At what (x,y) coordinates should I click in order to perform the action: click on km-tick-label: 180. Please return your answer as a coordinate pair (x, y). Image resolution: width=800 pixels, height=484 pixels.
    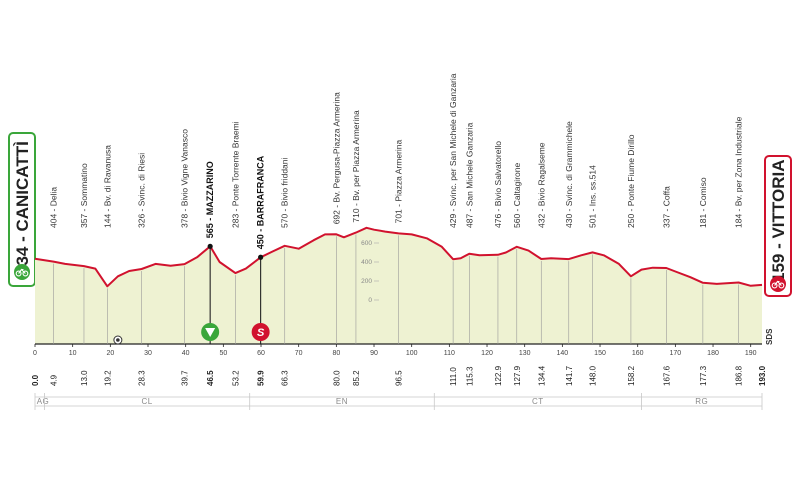
    Looking at the image, I should click on (713, 353).